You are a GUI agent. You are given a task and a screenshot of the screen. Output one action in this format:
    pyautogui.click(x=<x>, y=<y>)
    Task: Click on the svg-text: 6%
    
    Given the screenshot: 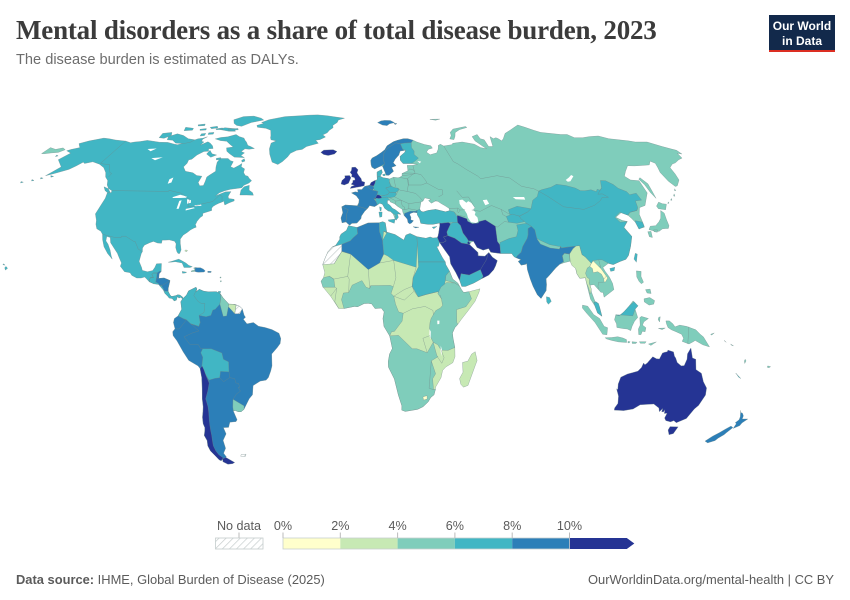 What is the action you would take?
    pyautogui.click(x=455, y=526)
    